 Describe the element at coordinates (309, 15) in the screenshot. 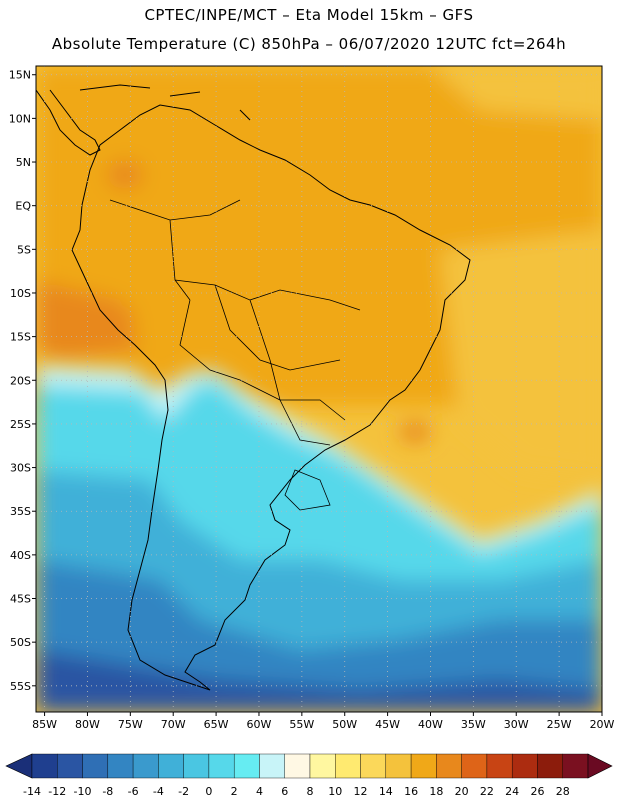

I see `title-line-1: CPTEC/INPE/MCT – Eta Model 15km – GFS` at that location.